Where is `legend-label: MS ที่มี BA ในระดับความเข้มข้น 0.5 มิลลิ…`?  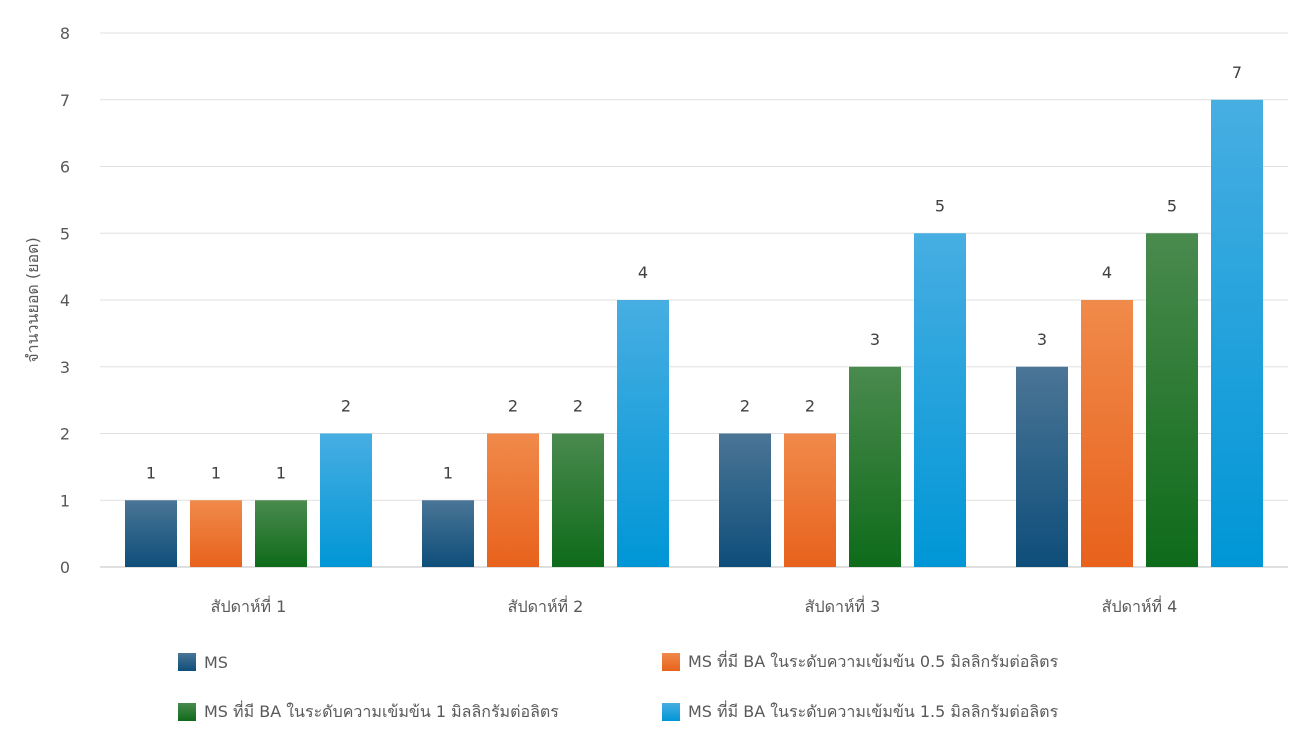
legend-label: MS ที่มี BA ในระดับความเข้มข้น 0.5 มิลลิ… is located at coordinates (873, 661).